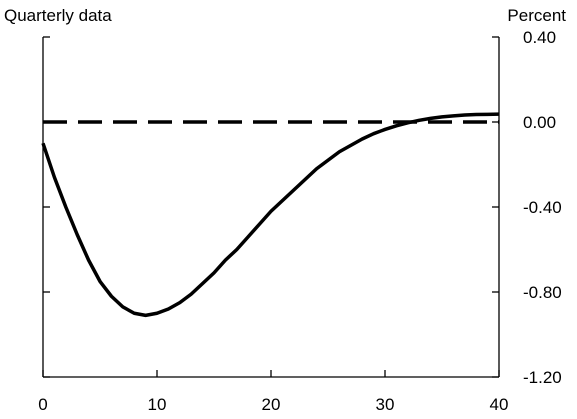 This screenshot has width=577, height=419. What do you see at coordinates (542, 207) in the screenshot?
I see `y-tick-label: -0.40` at bounding box center [542, 207].